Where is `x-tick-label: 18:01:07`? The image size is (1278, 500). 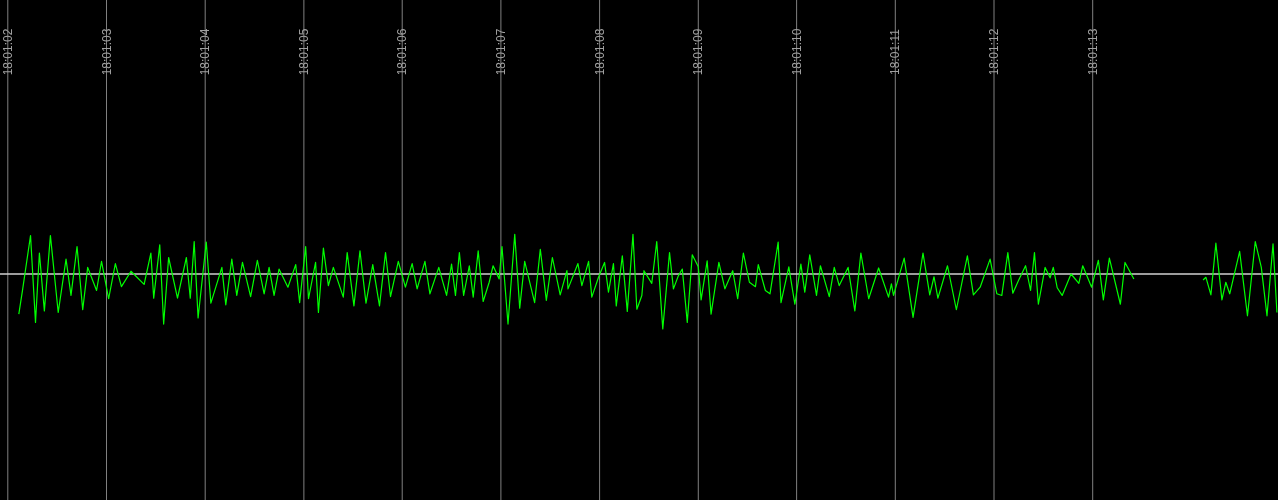 x-tick-label: 18:01:07 is located at coordinates (500, 52).